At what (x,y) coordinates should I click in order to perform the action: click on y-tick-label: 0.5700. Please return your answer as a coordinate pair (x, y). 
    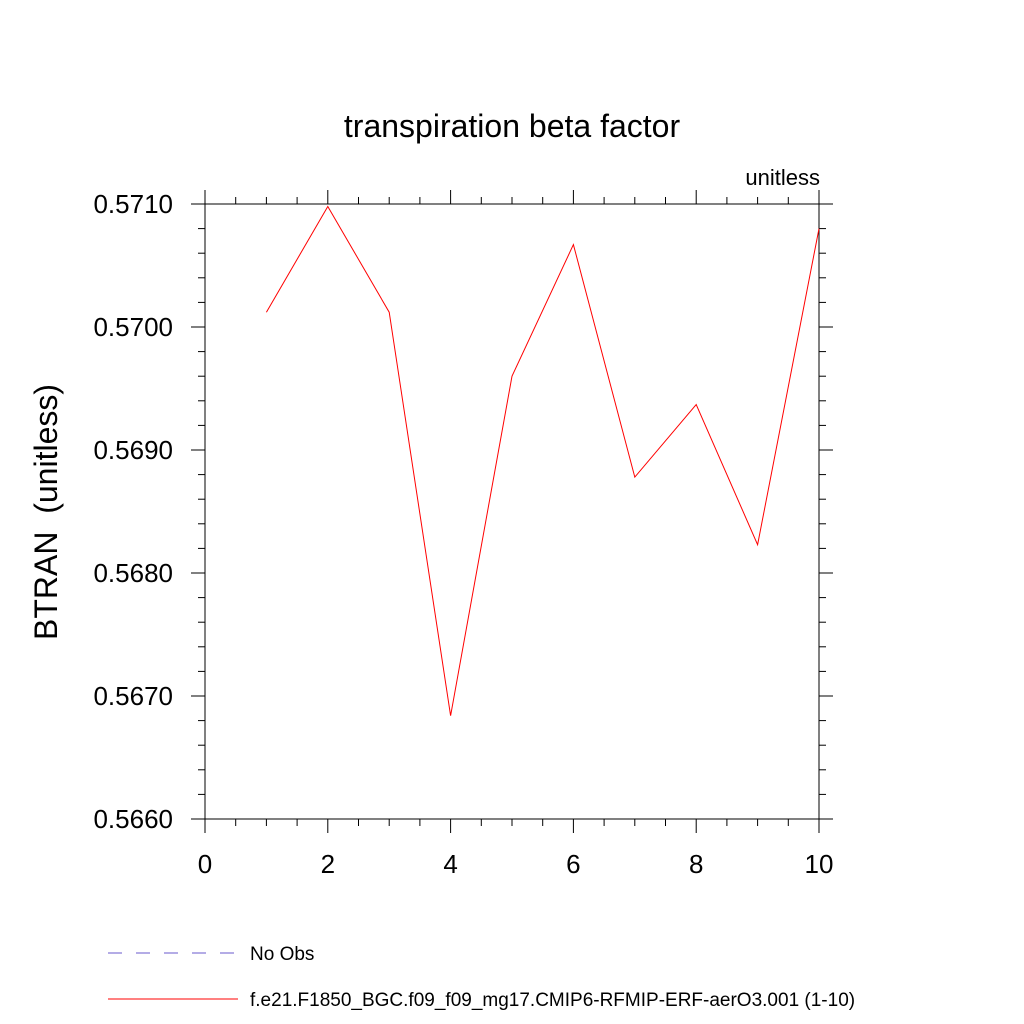
    Looking at the image, I should click on (133, 327).